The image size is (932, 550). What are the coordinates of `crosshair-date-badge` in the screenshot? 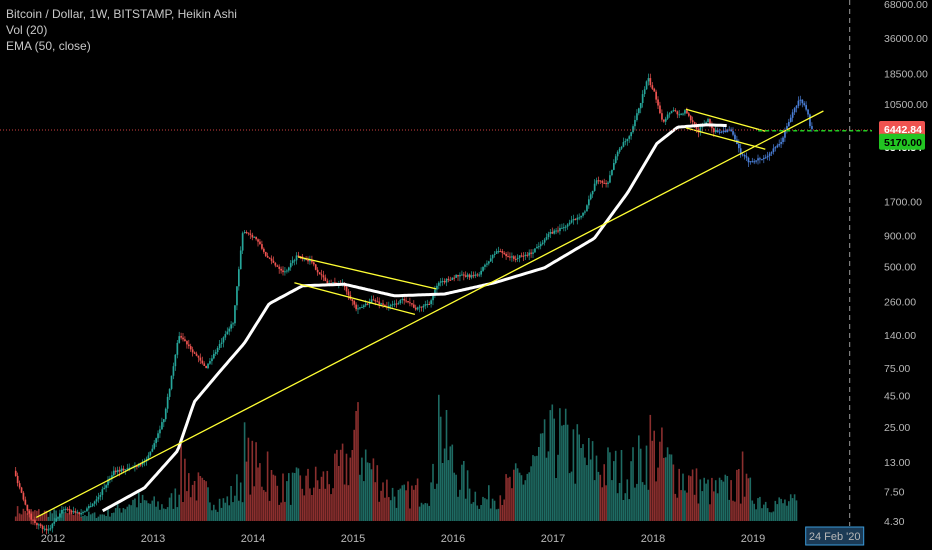 It's located at (835, 536).